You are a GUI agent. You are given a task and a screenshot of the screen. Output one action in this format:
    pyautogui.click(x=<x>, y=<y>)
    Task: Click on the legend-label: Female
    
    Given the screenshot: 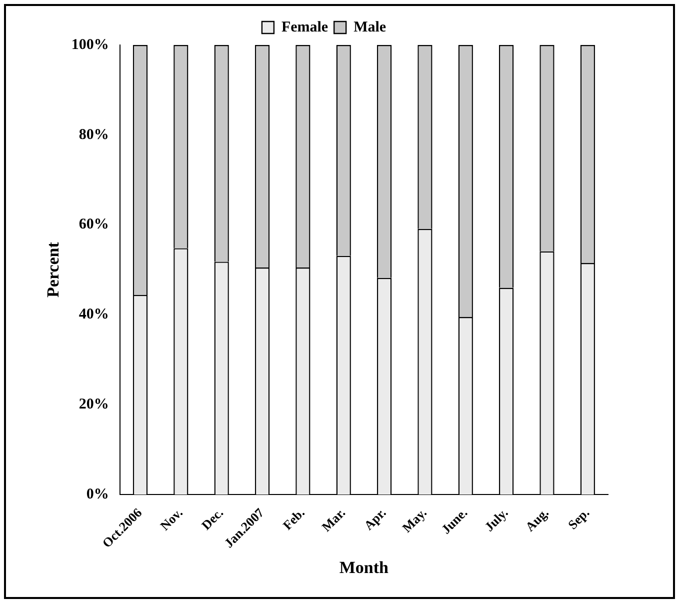 What is the action you would take?
    pyautogui.click(x=304, y=27)
    